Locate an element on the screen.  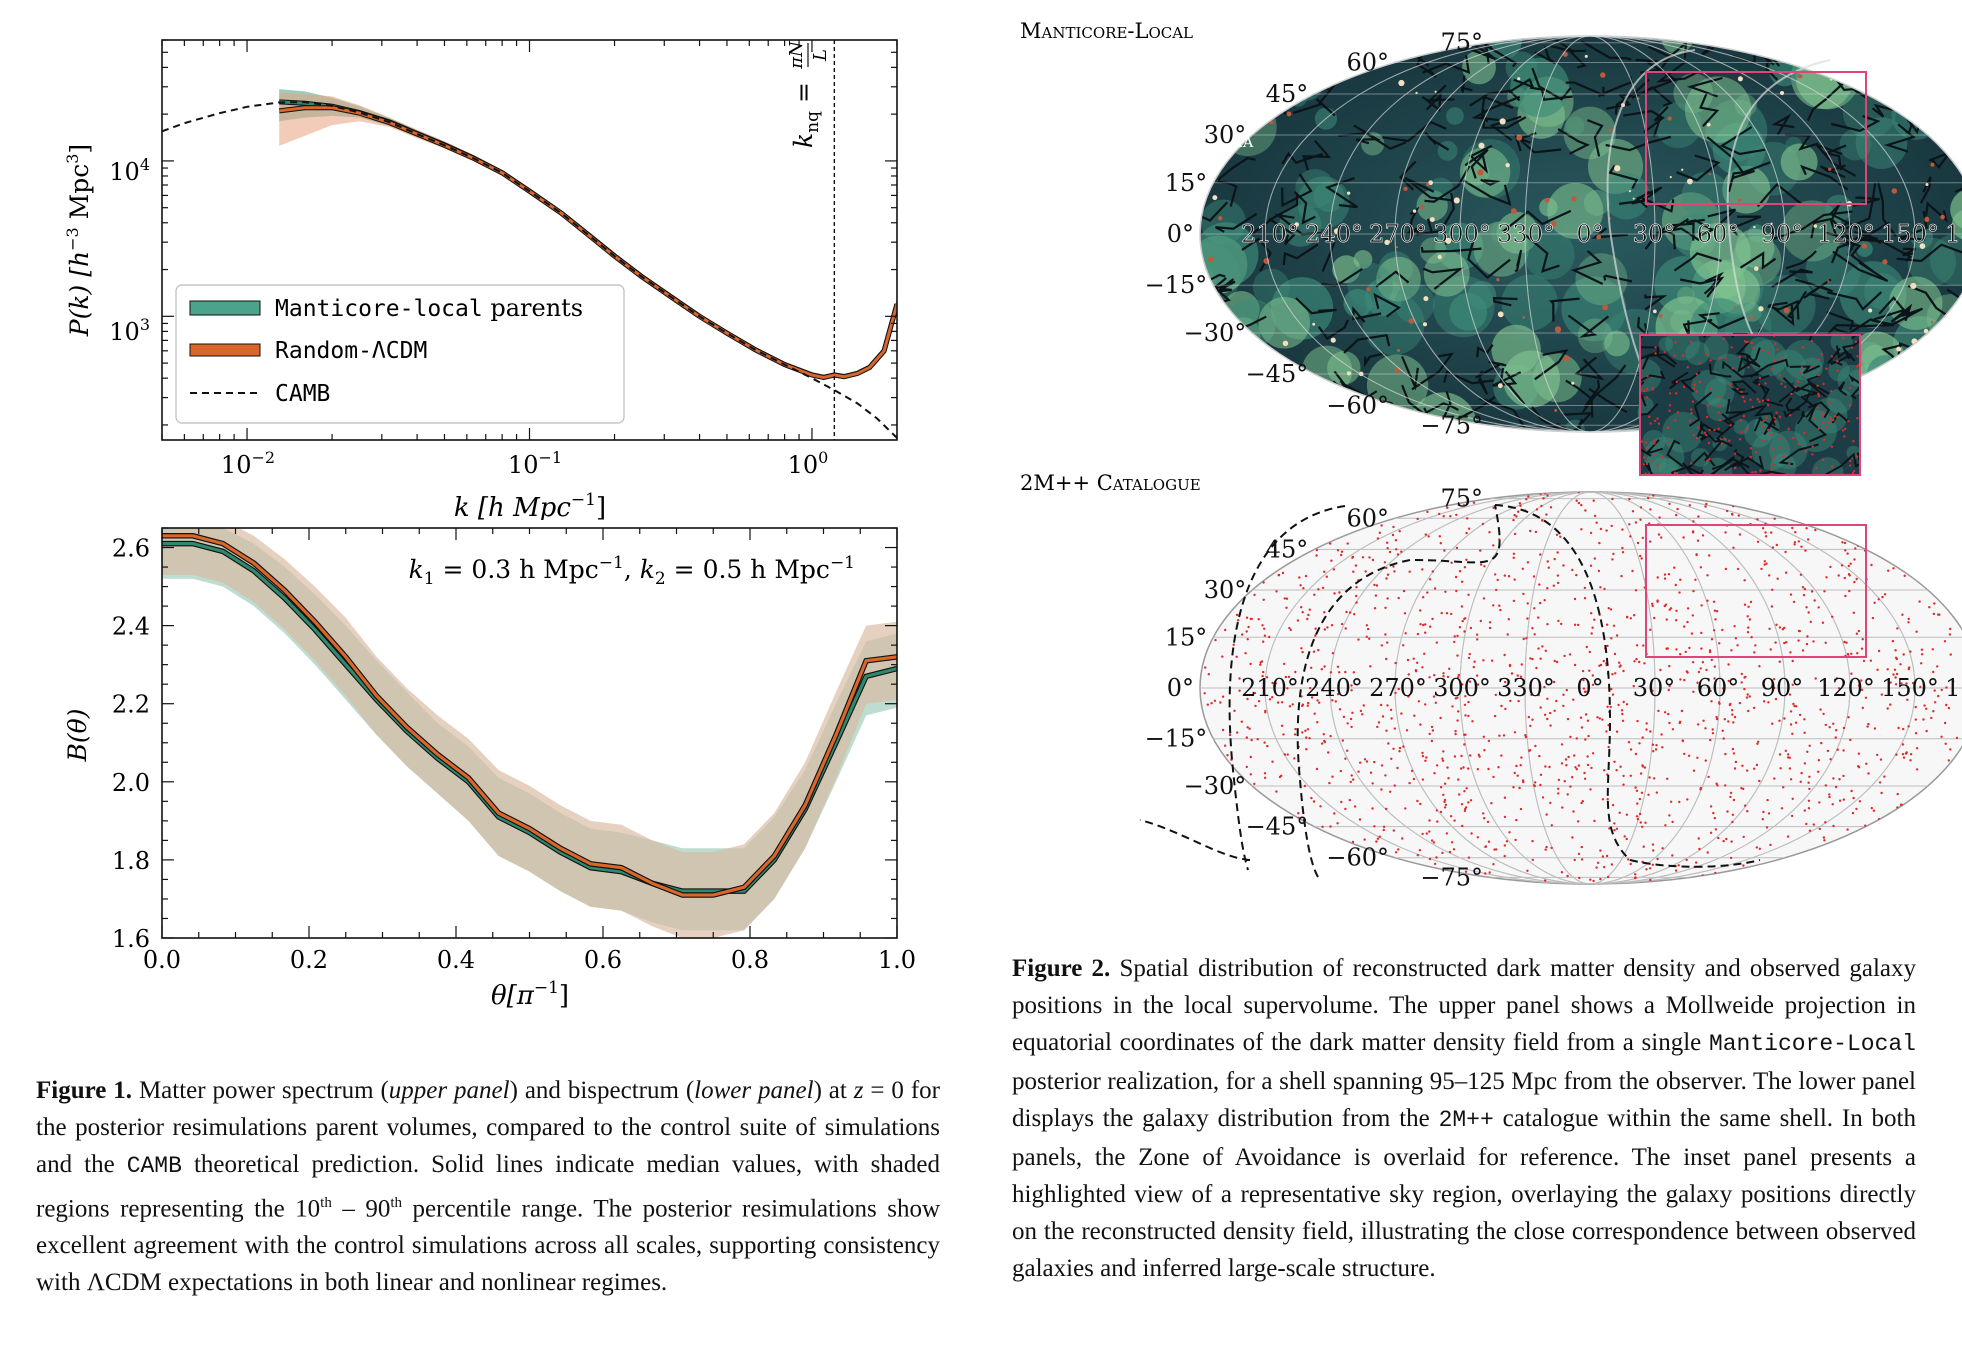
lower-ytick-label: 2.6 is located at coordinates (131, 549).